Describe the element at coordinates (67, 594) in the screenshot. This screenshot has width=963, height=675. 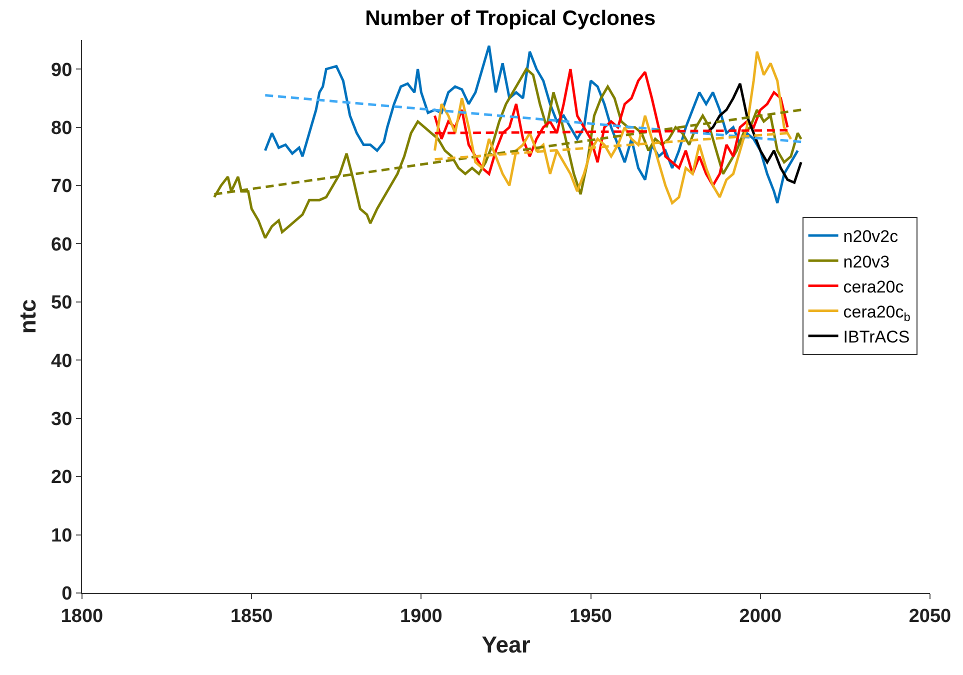
I see `y-tick-label: 0` at that location.